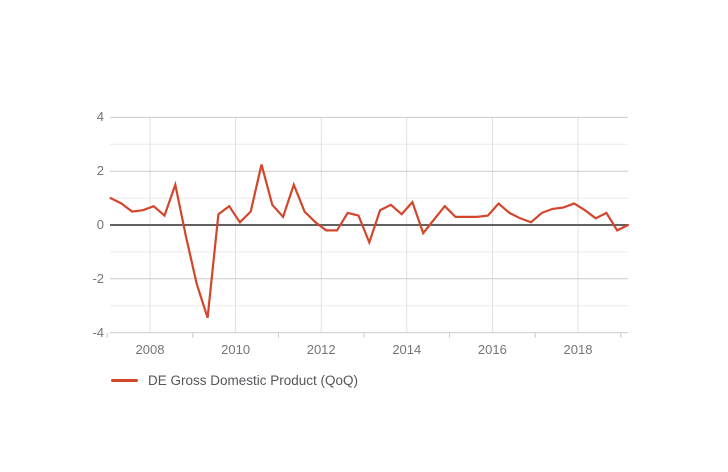 This screenshot has height=472, width=728. Describe the element at coordinates (236, 349) in the screenshot. I see `x-axis-tick-label: 2010` at that location.